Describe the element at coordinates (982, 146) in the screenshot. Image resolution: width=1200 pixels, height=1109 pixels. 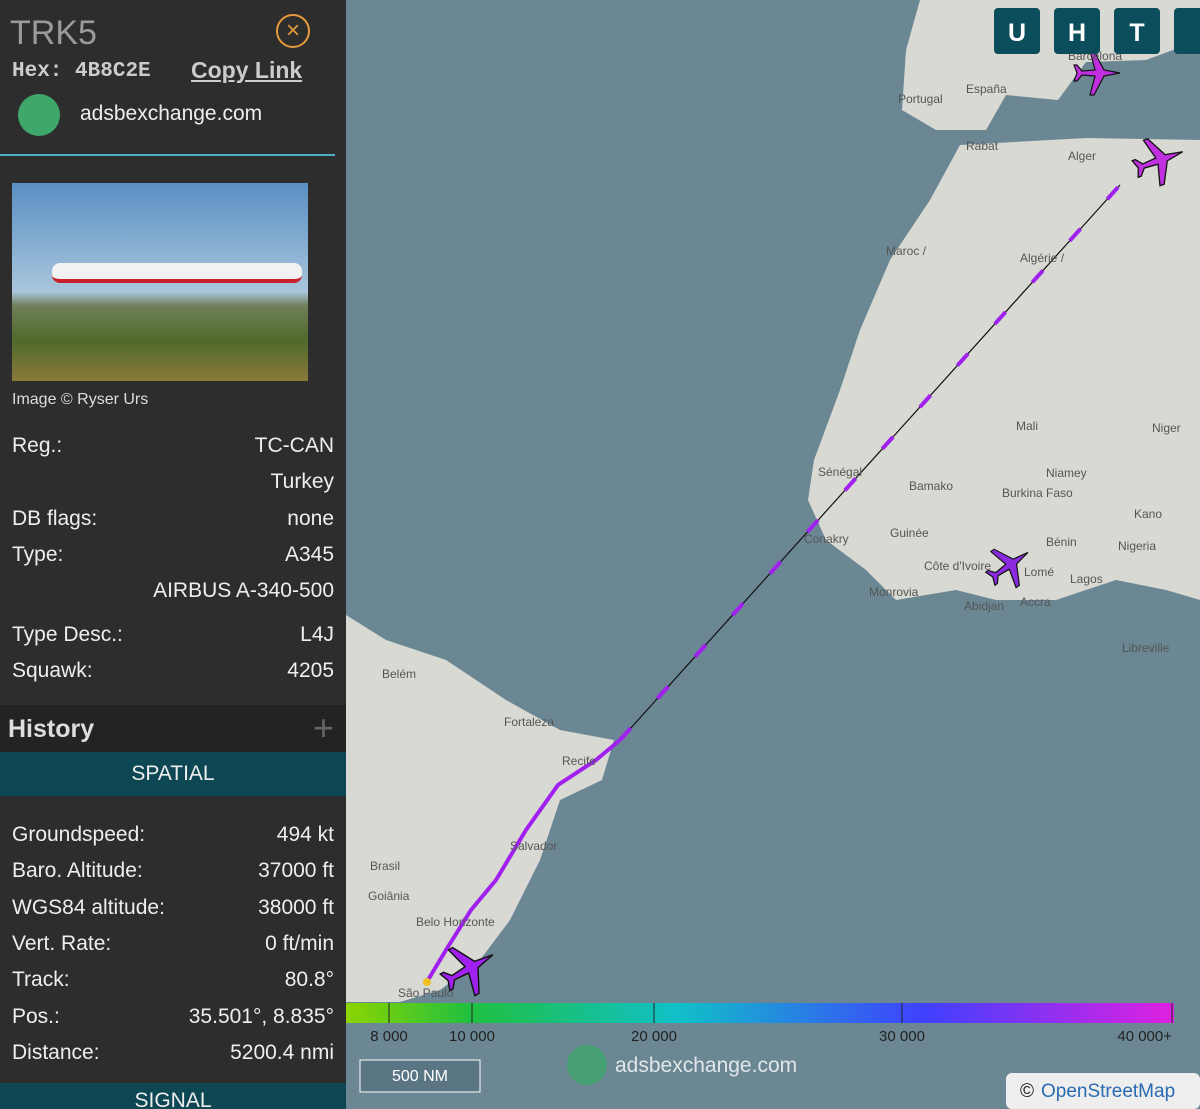
I see `map-label: Rabat` at that location.